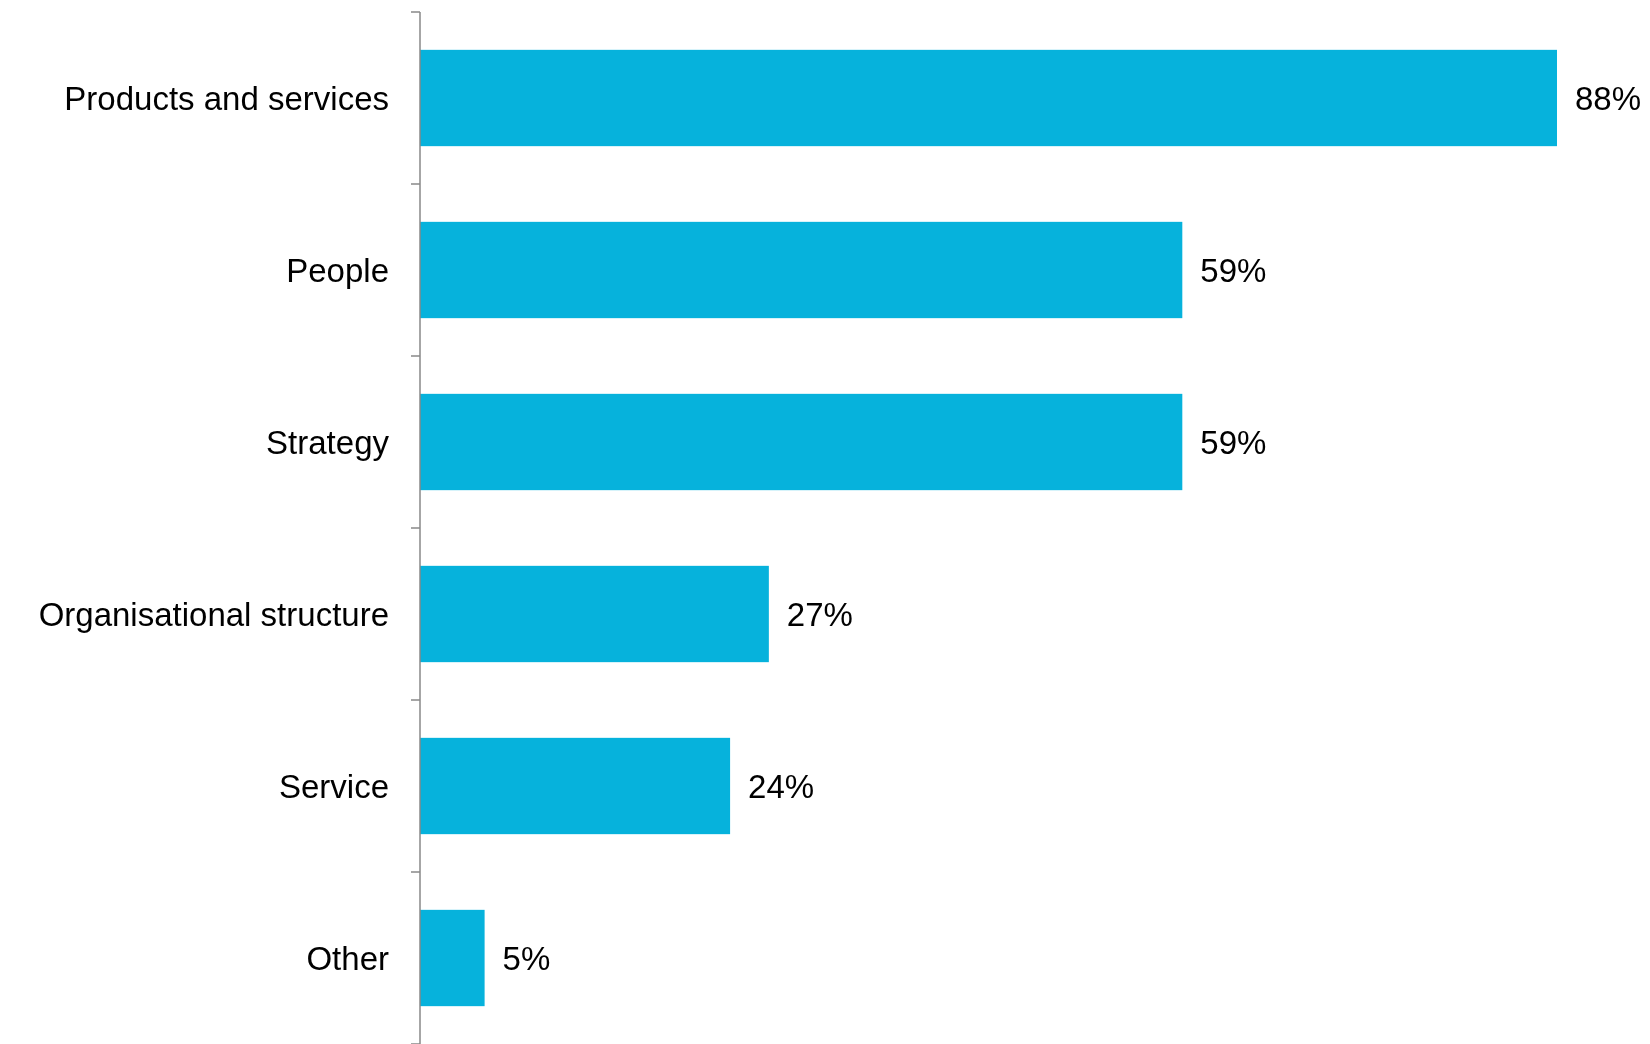  Describe the element at coordinates (1608, 98) in the screenshot. I see `data-label: 88%` at that location.